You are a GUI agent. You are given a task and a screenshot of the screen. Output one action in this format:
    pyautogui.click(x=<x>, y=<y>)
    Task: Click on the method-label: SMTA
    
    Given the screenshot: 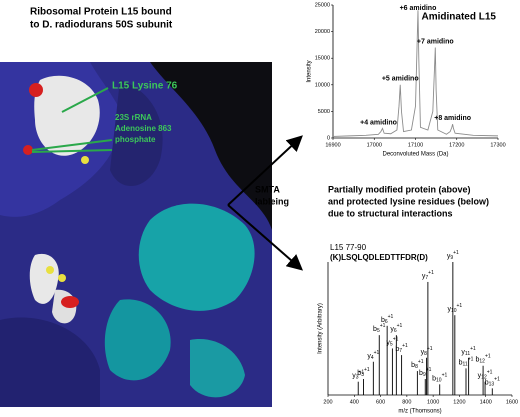 What is the action you would take?
    pyautogui.click(x=267, y=189)
    